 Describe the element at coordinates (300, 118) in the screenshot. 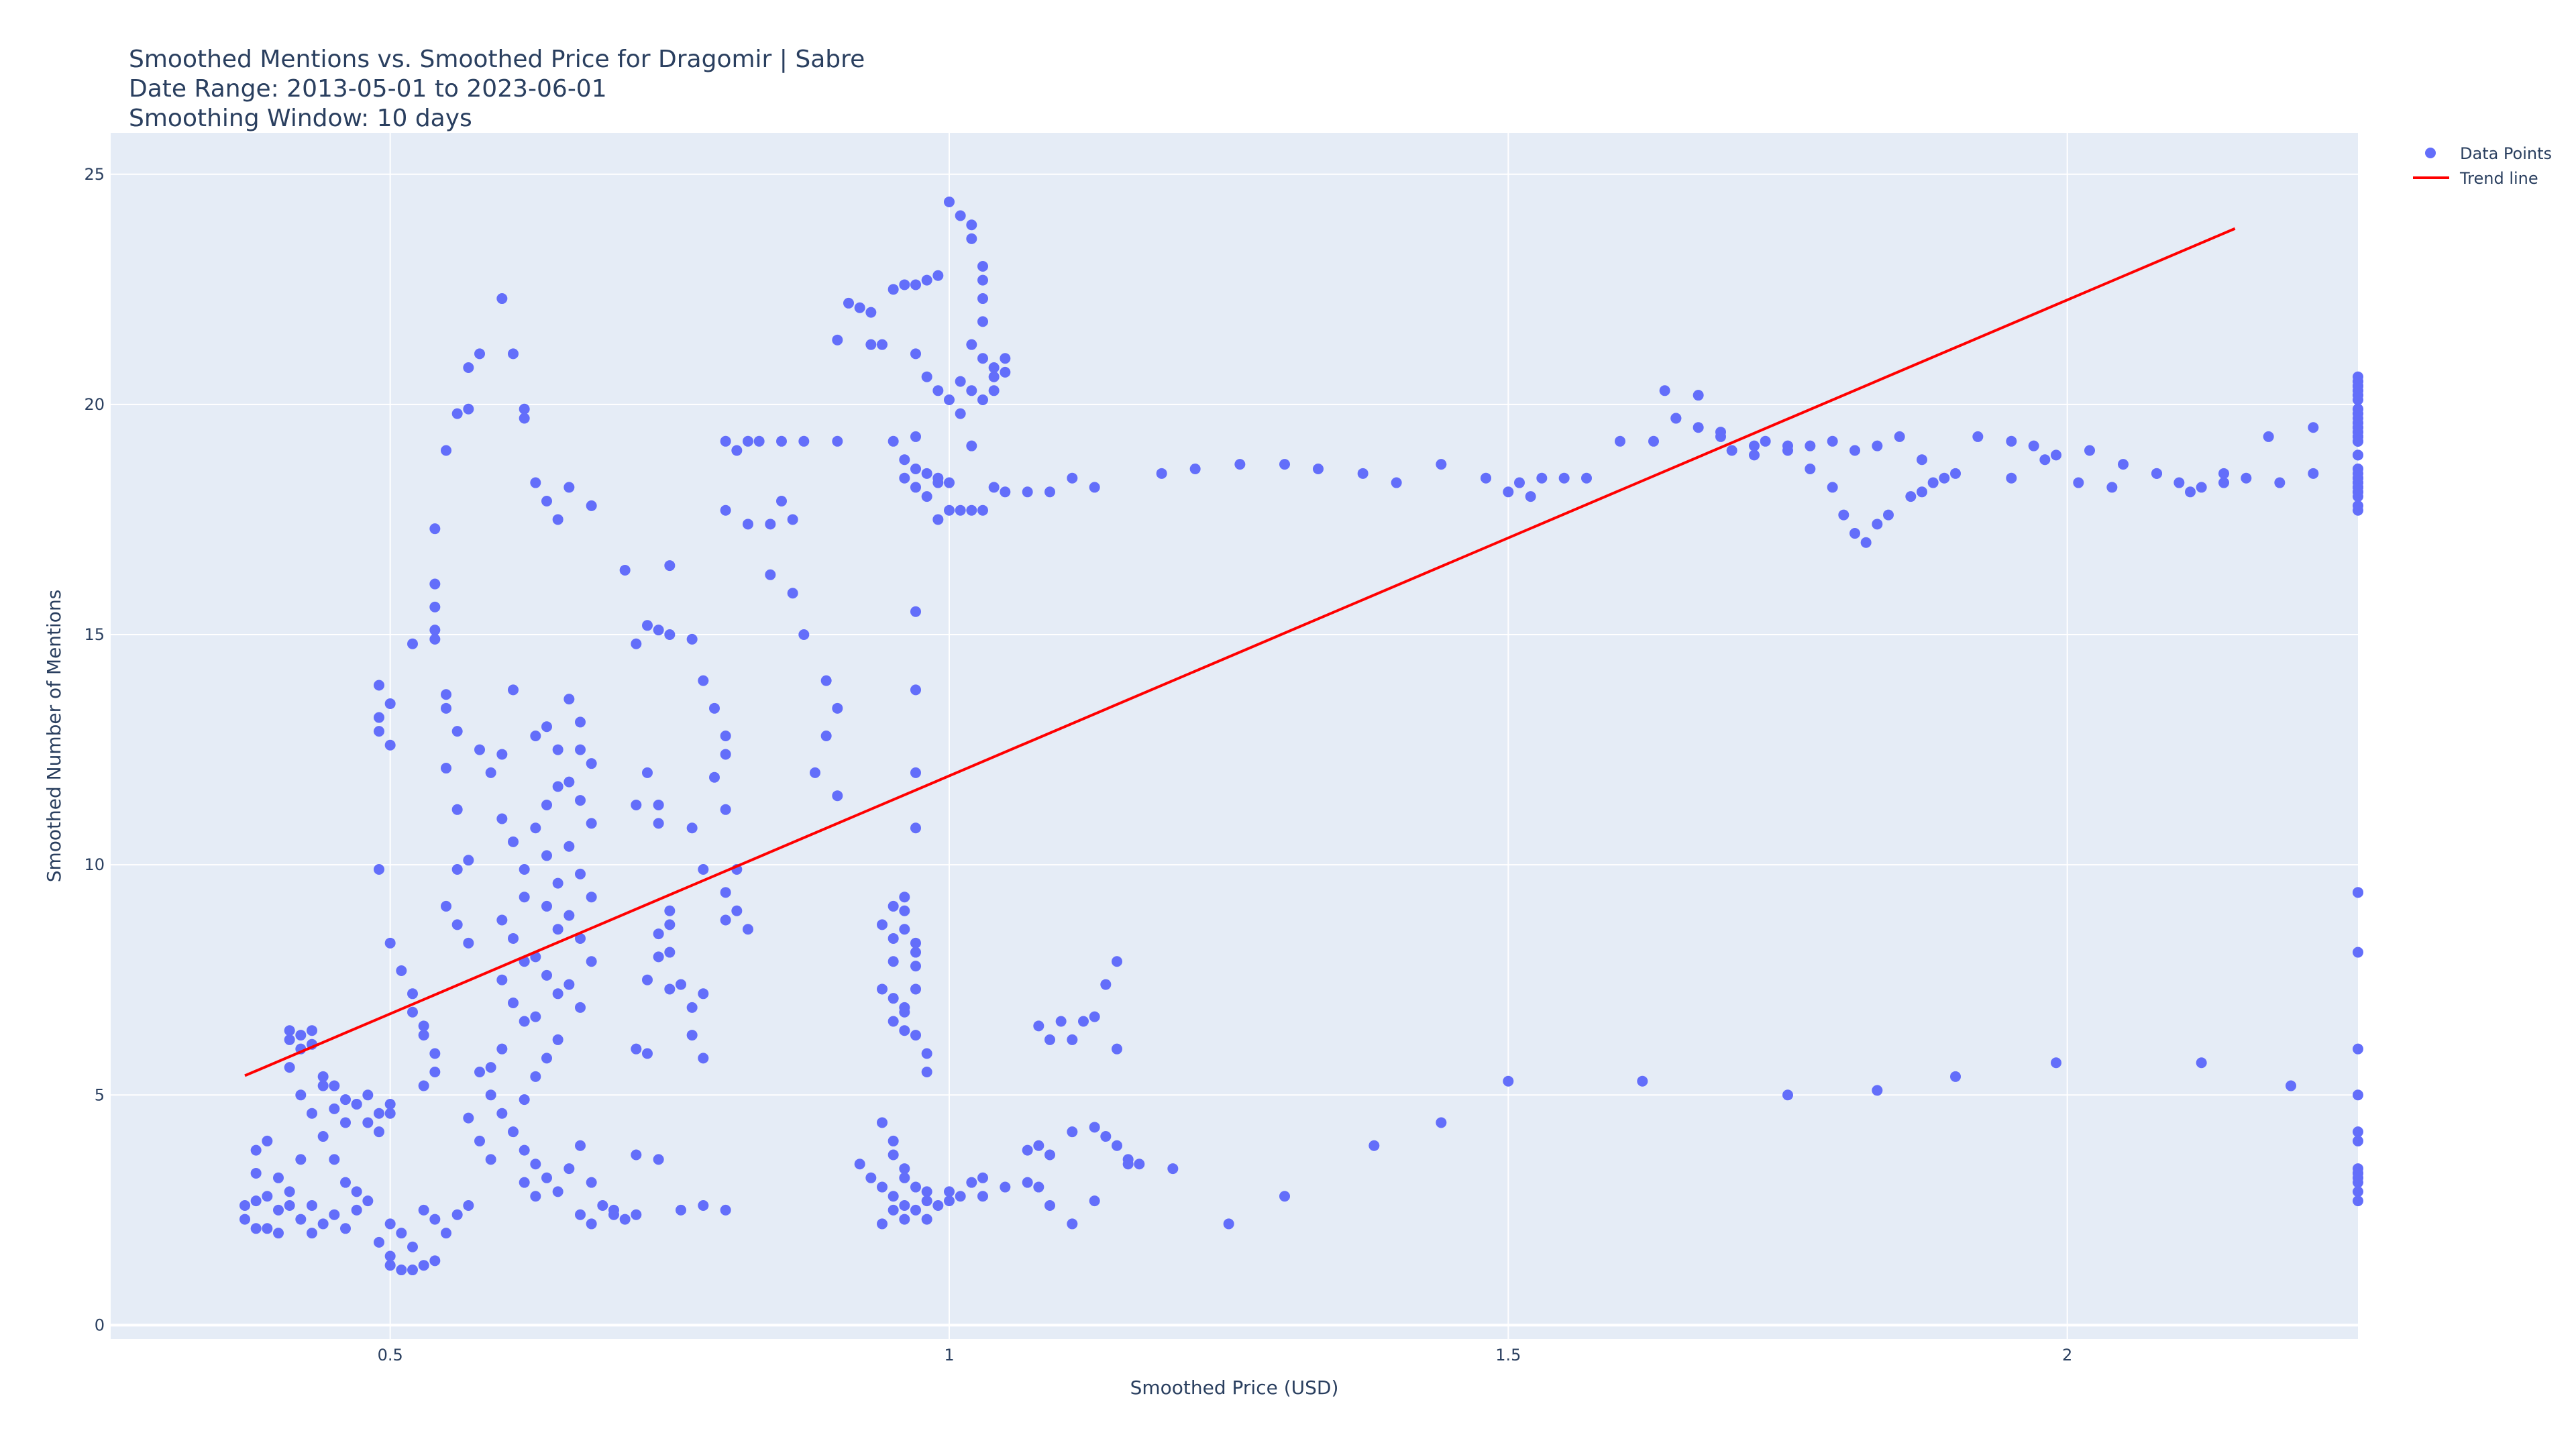

I see `chart-title-line-3: Smoothing Window: 10 days` at that location.